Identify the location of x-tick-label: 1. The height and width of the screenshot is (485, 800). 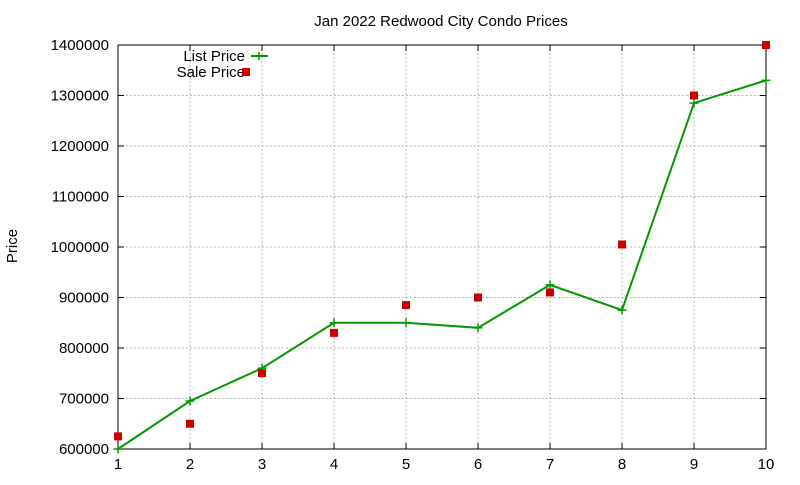
(118, 464).